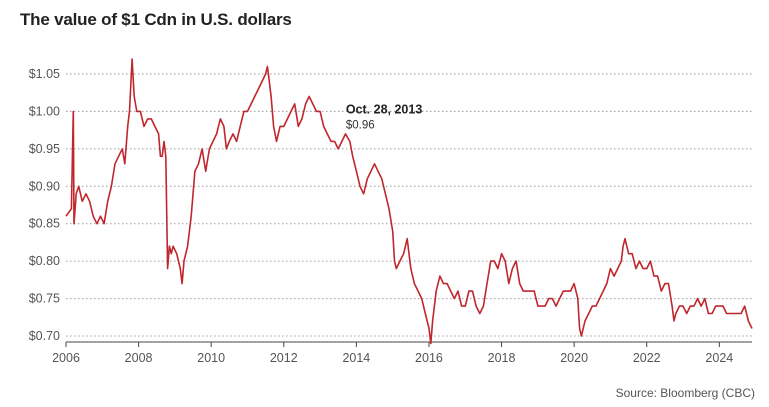  I want to click on x-tick-label: 2010, so click(211, 358).